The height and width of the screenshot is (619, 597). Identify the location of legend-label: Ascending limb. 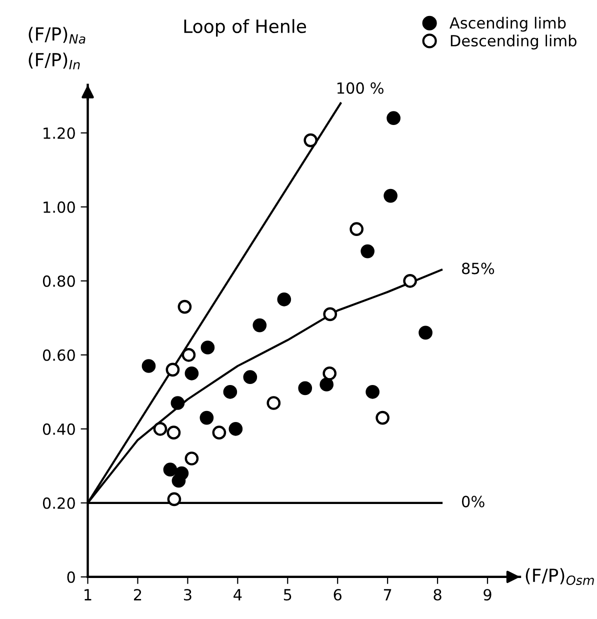
(508, 24).